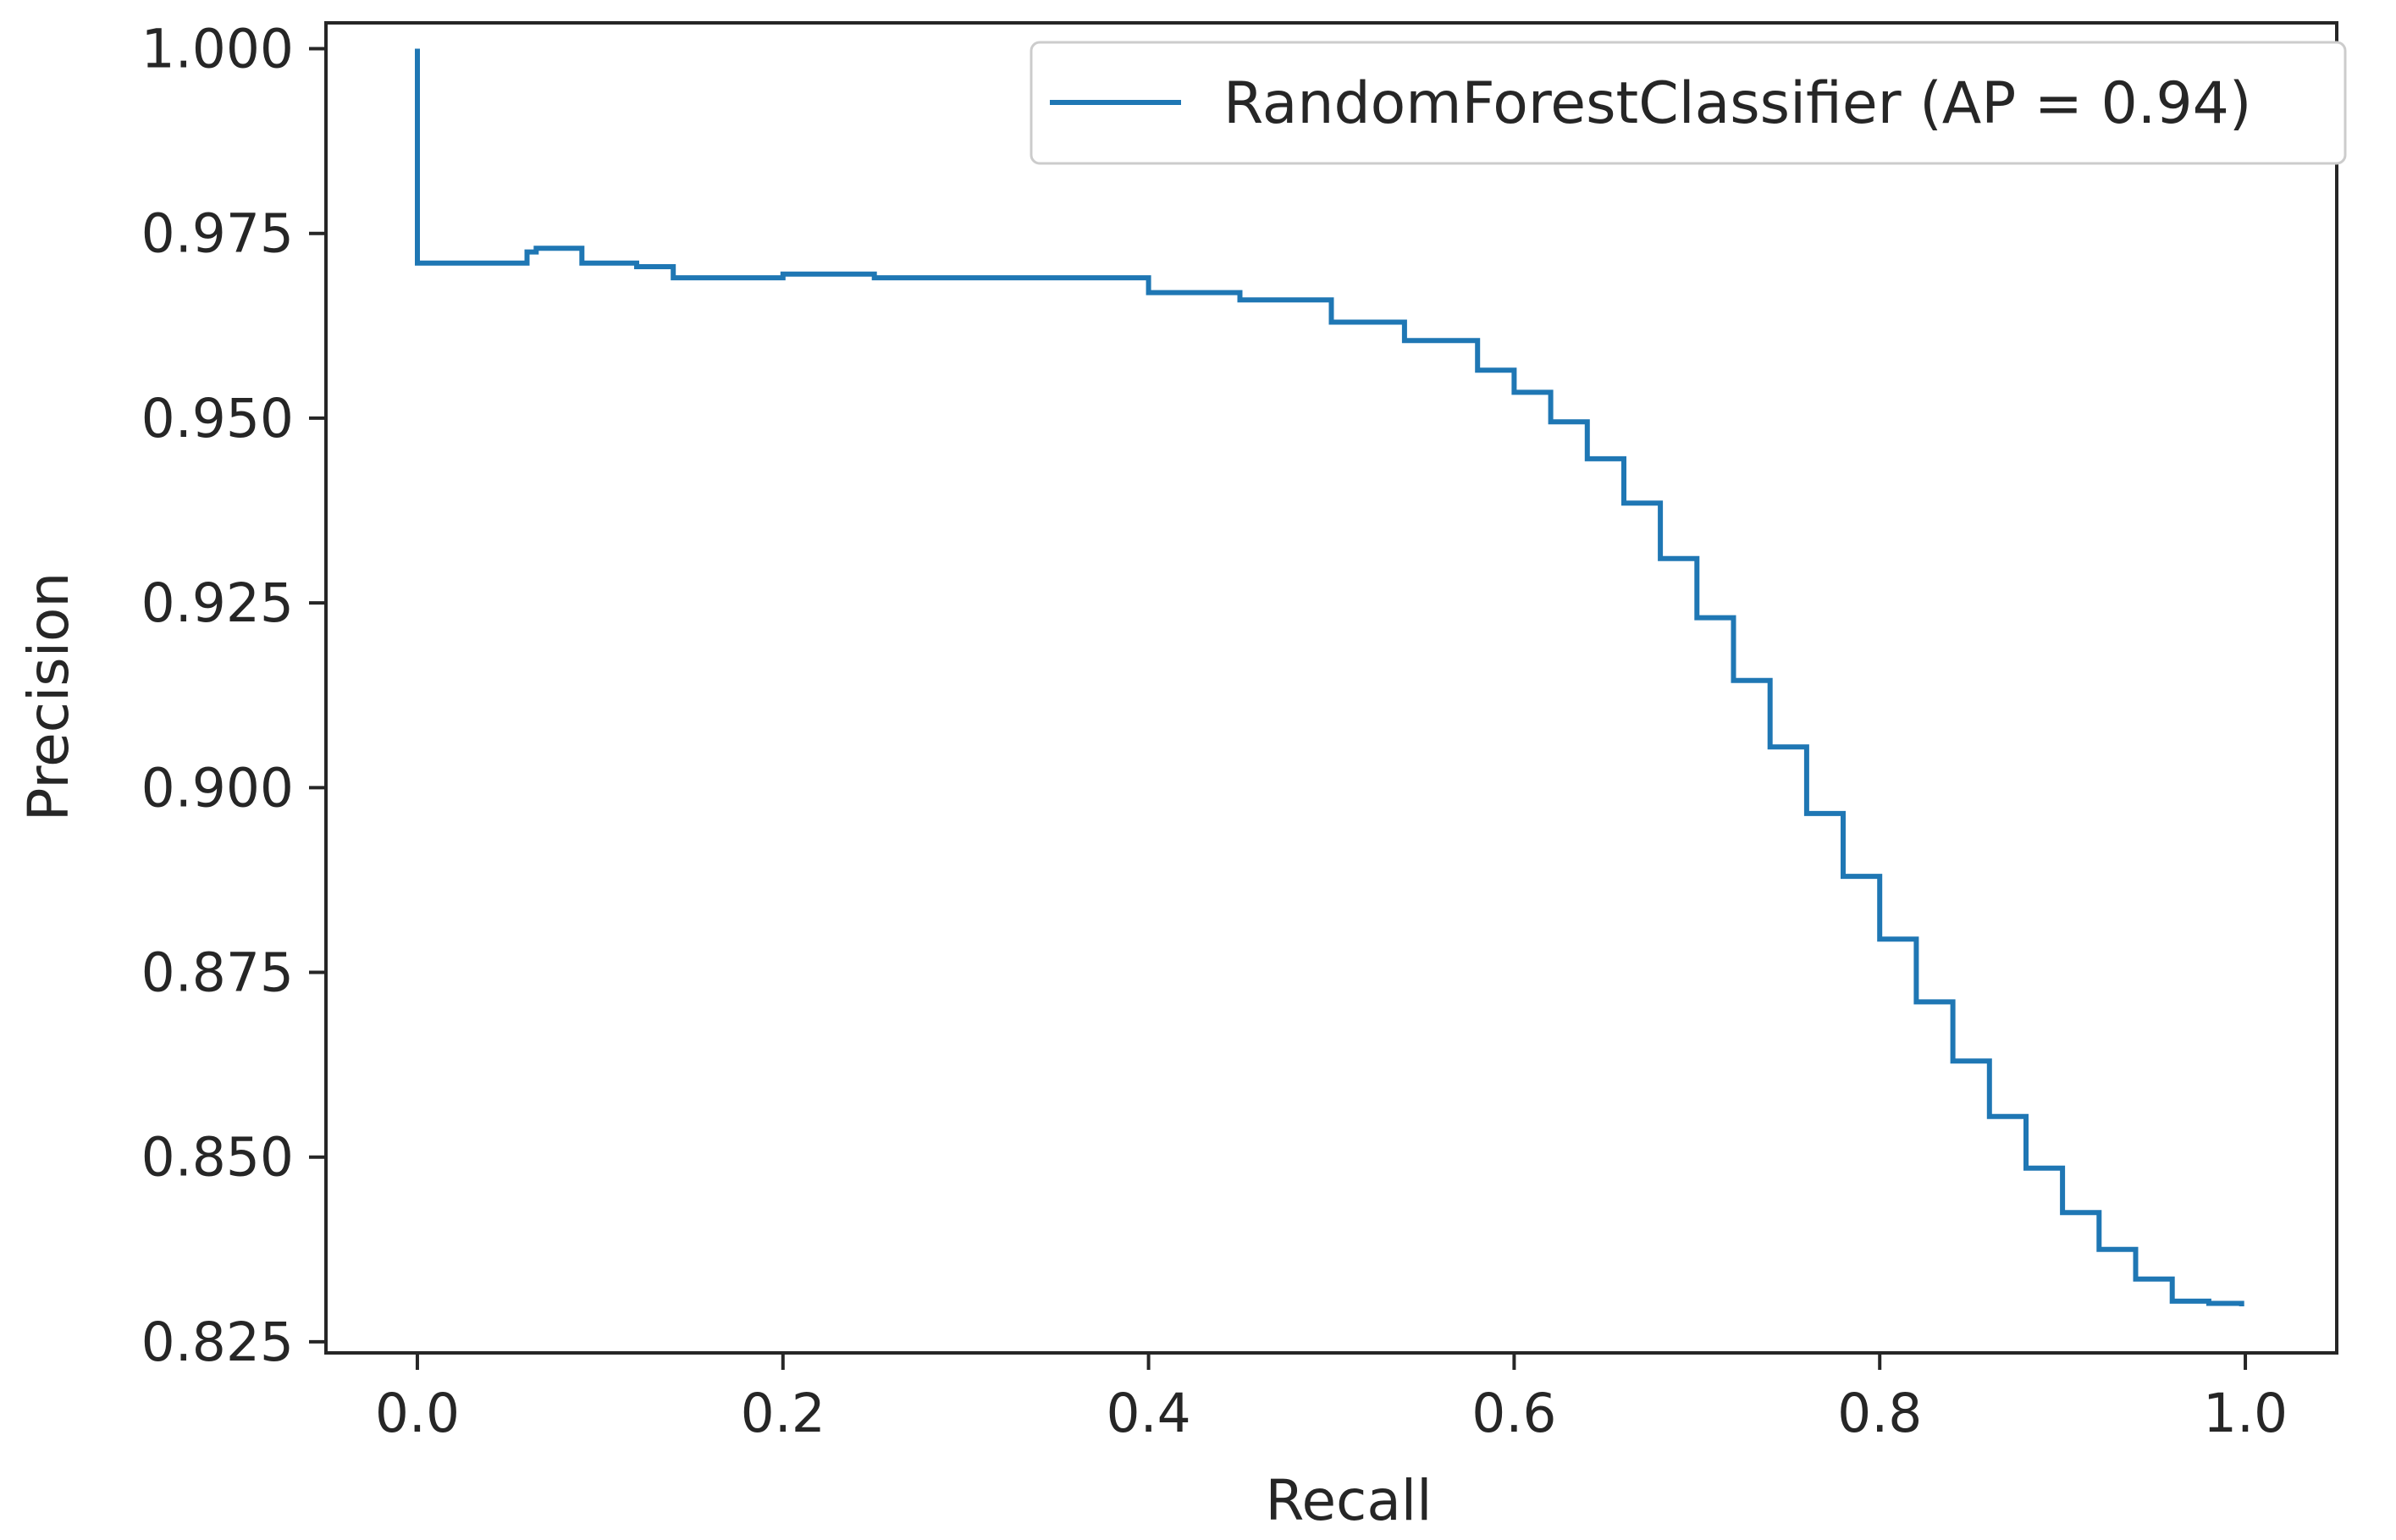 This screenshot has height=1540, width=2396. Describe the element at coordinates (217, 603) in the screenshot. I see `y-tick-label: 0.925` at that location.